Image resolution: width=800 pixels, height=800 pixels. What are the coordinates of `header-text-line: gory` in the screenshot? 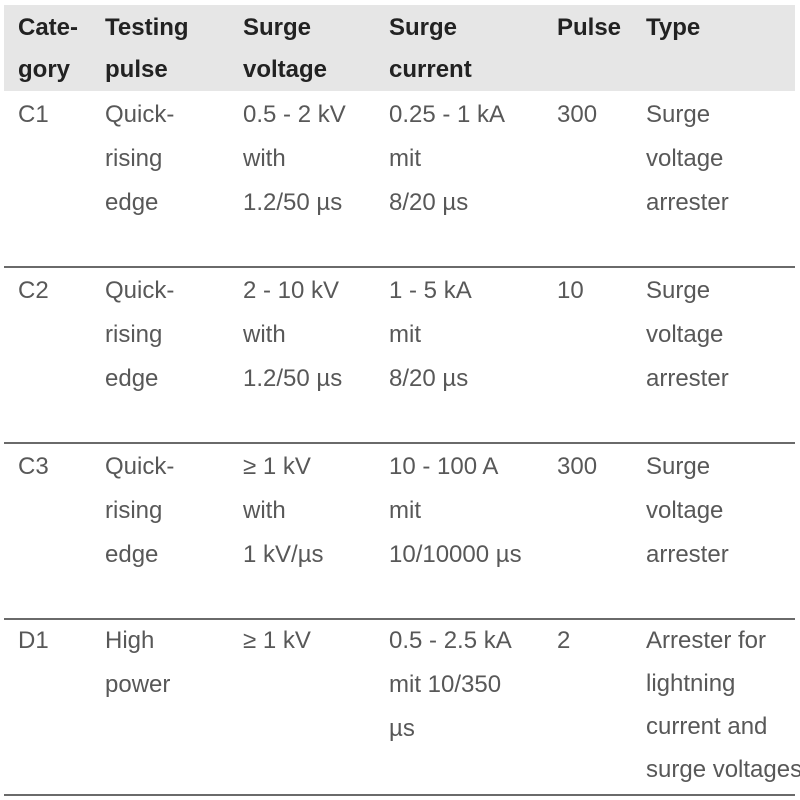 It's located at (44, 69).